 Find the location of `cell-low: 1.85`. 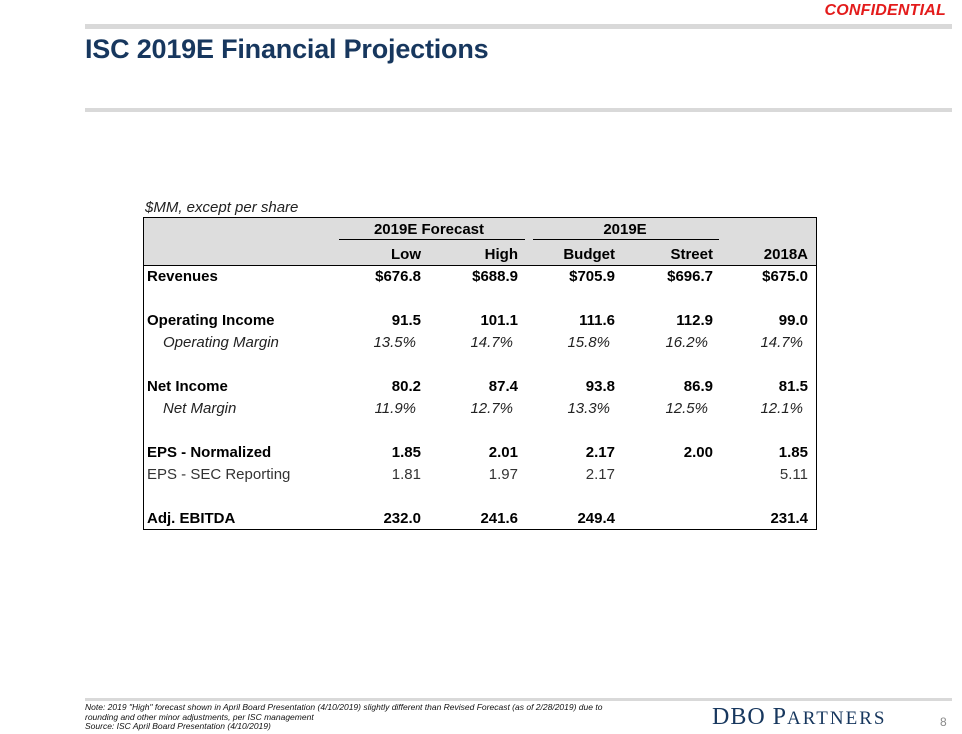

cell-low: 1.85 is located at coordinates (406, 452).